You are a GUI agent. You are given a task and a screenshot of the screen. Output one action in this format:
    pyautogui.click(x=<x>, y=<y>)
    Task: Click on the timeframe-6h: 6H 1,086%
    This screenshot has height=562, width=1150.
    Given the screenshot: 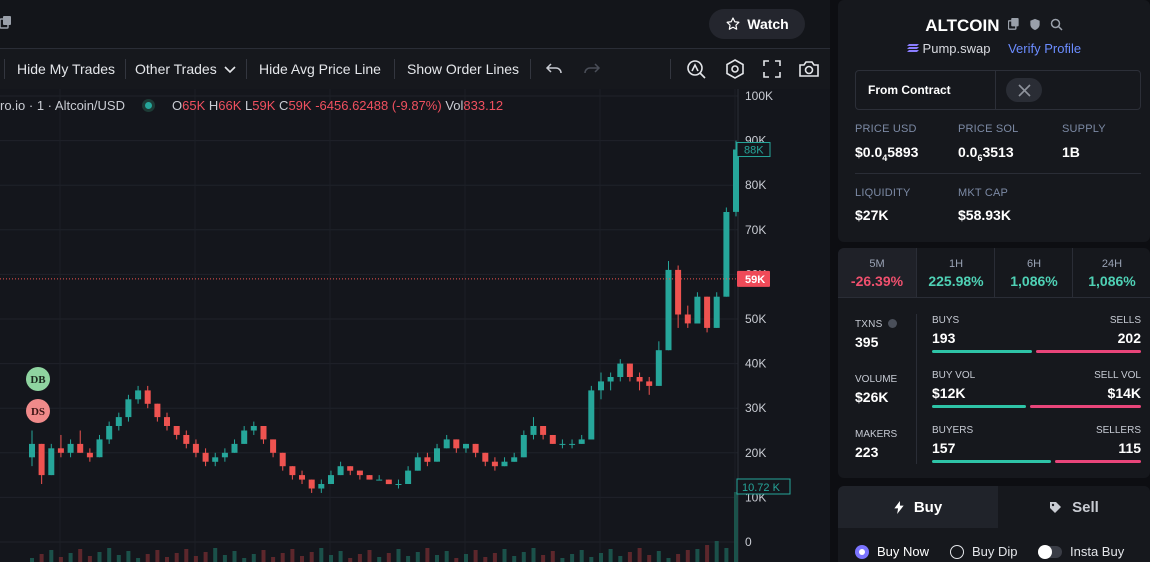 What is the action you would take?
    pyautogui.click(x=1033, y=273)
    